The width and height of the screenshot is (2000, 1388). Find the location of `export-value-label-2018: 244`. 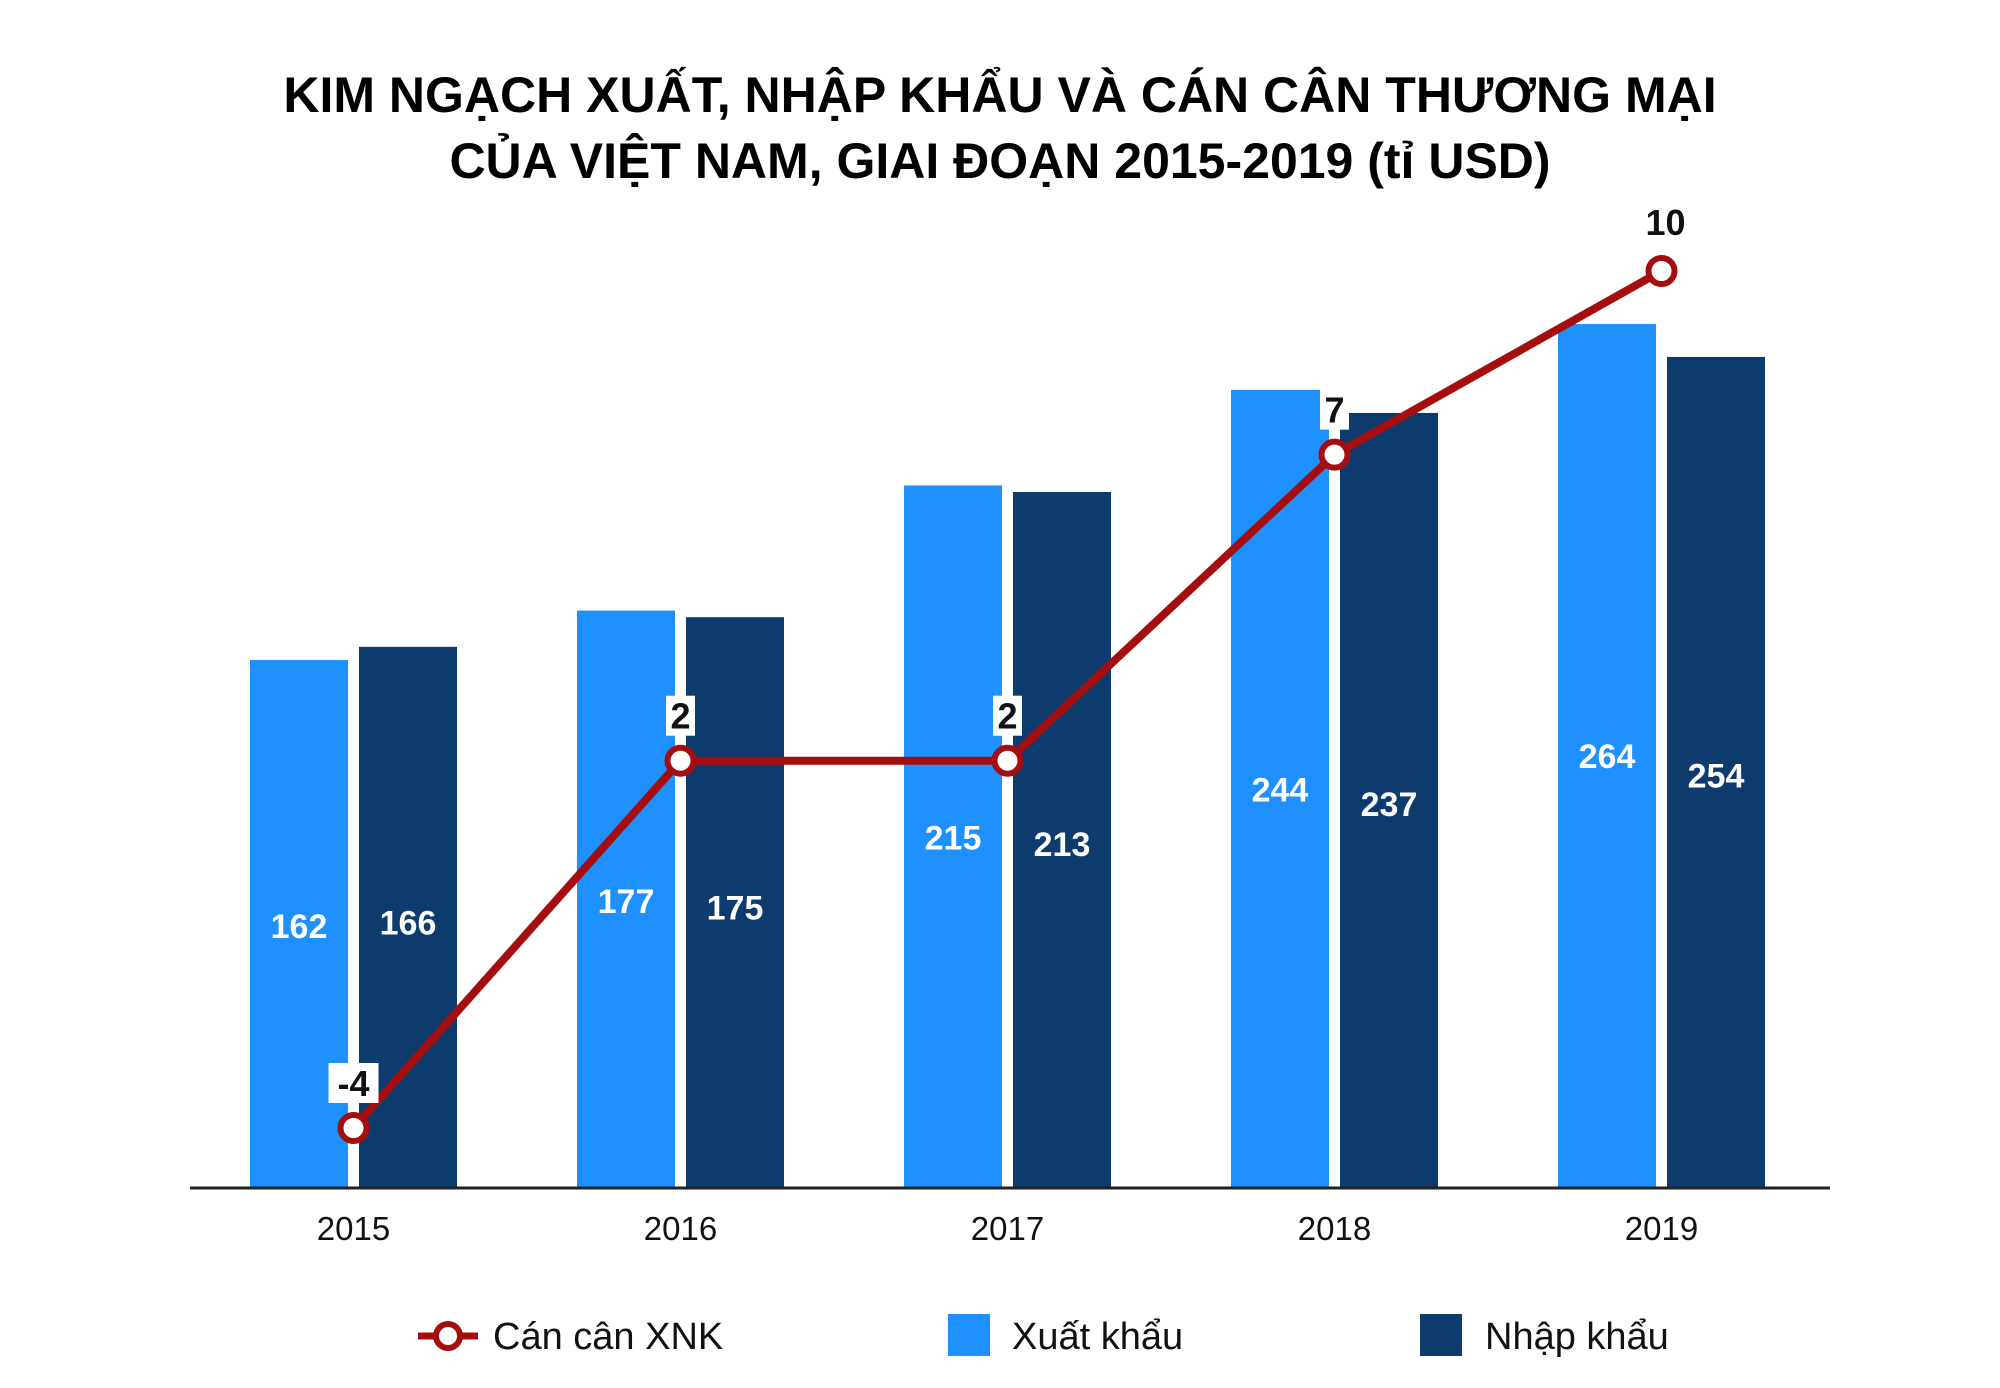

export-value-label-2018: 244 is located at coordinates (1280, 790).